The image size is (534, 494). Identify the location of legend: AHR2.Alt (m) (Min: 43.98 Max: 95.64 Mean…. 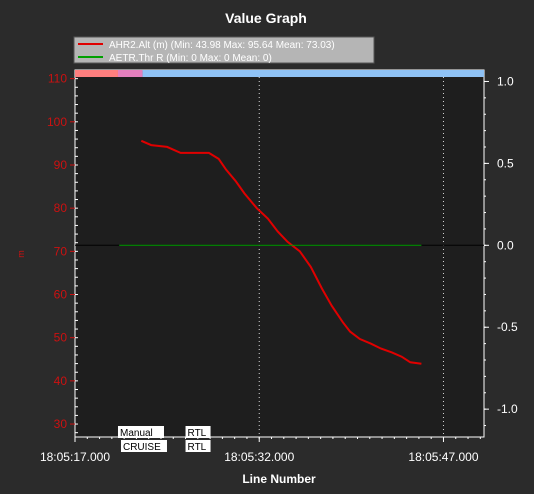
(224, 50).